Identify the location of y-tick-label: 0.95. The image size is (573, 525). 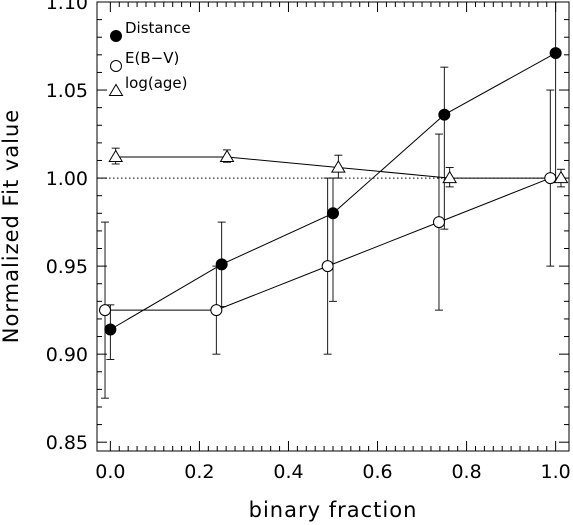
(67, 267).